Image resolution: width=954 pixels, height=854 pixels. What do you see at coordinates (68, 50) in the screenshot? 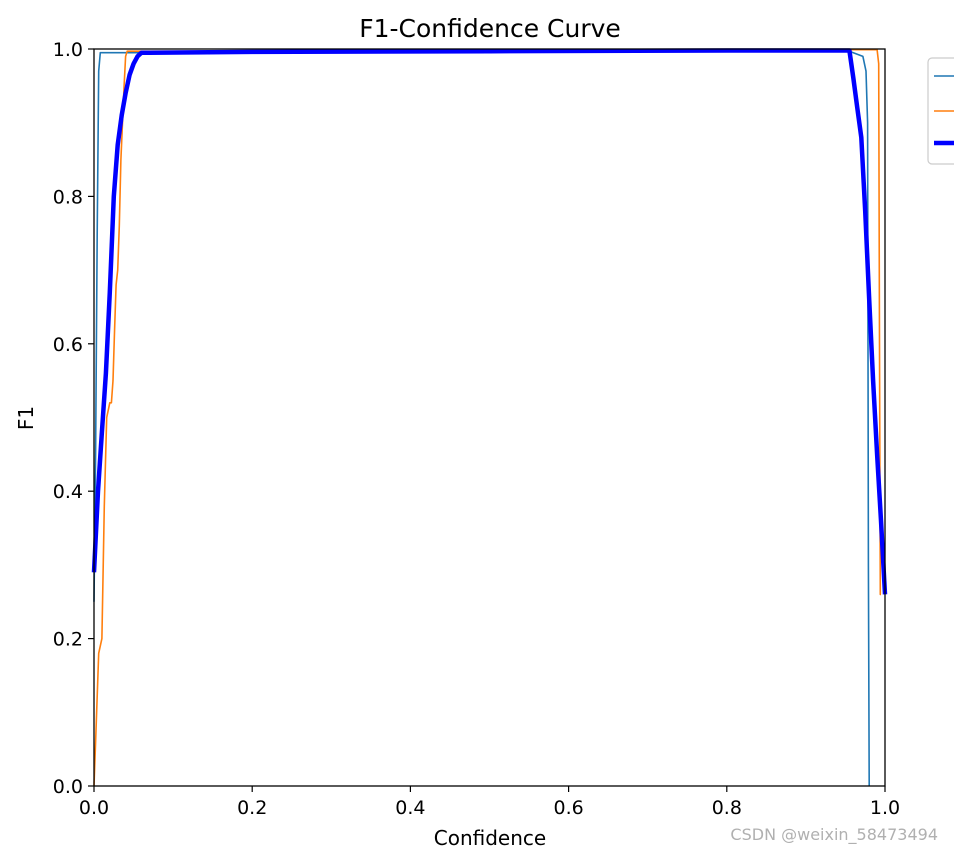
I see `y-tick-label: 1.0` at bounding box center [68, 50].